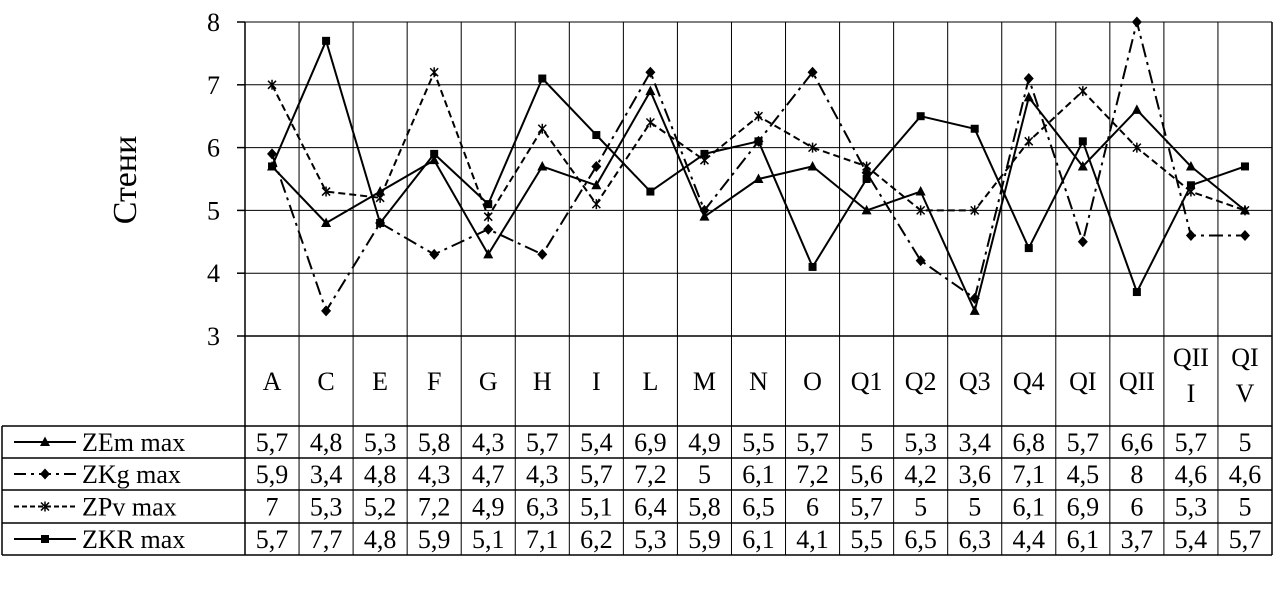 The image size is (1275, 612). I want to click on category-label: F, so click(434, 381).